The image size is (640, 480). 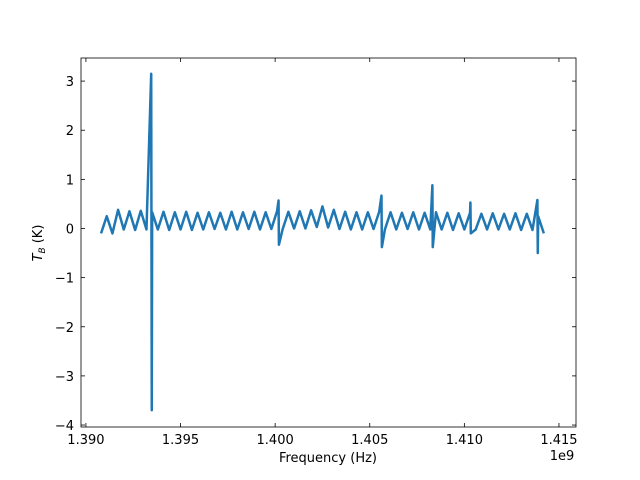 What do you see at coordinates (328, 458) in the screenshot?
I see `x-axis-label: Frequency (Hz)` at bounding box center [328, 458].